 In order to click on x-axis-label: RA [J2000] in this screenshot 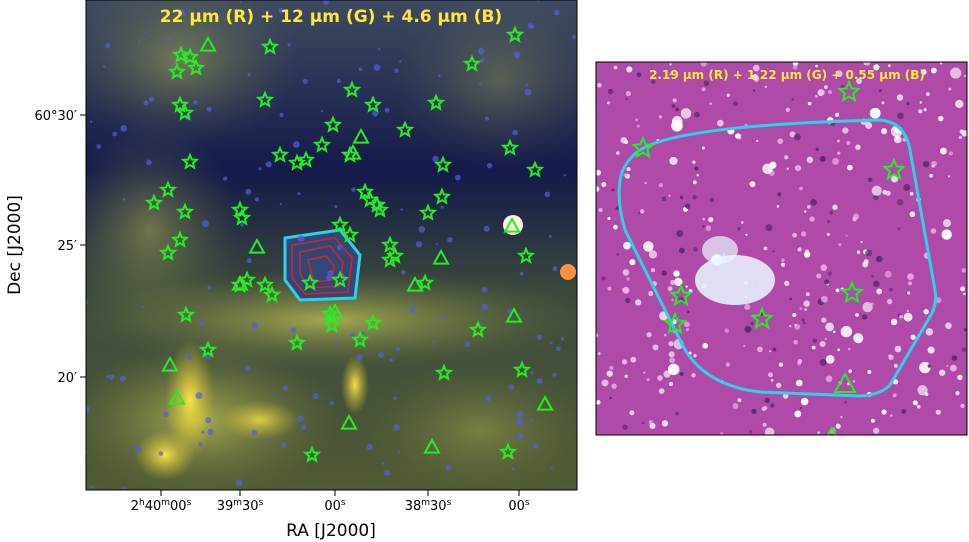, I will do `click(331, 531)`.